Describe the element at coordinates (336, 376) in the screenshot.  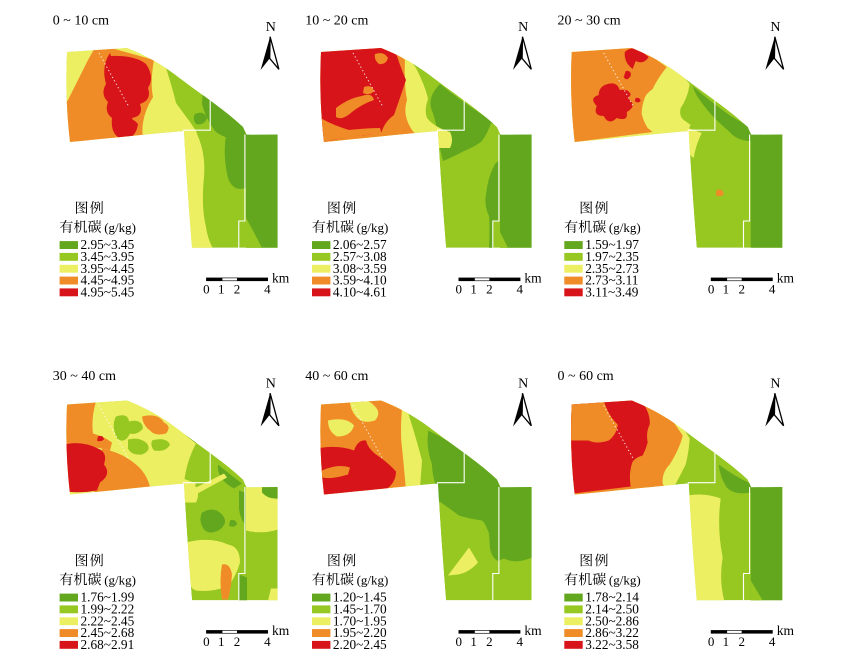
I see `svg-text: 40 ~ 60 cm` at that location.